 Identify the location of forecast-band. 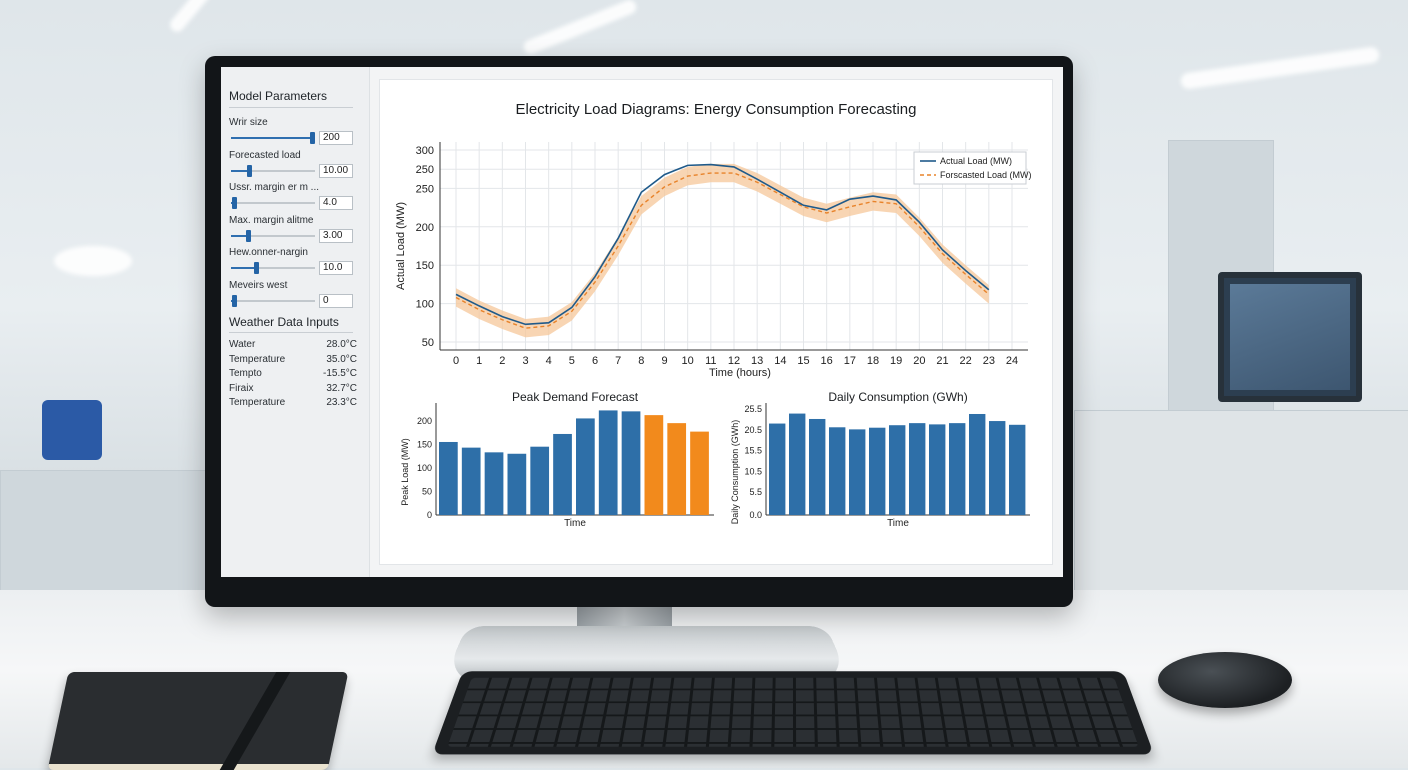
(722, 250).